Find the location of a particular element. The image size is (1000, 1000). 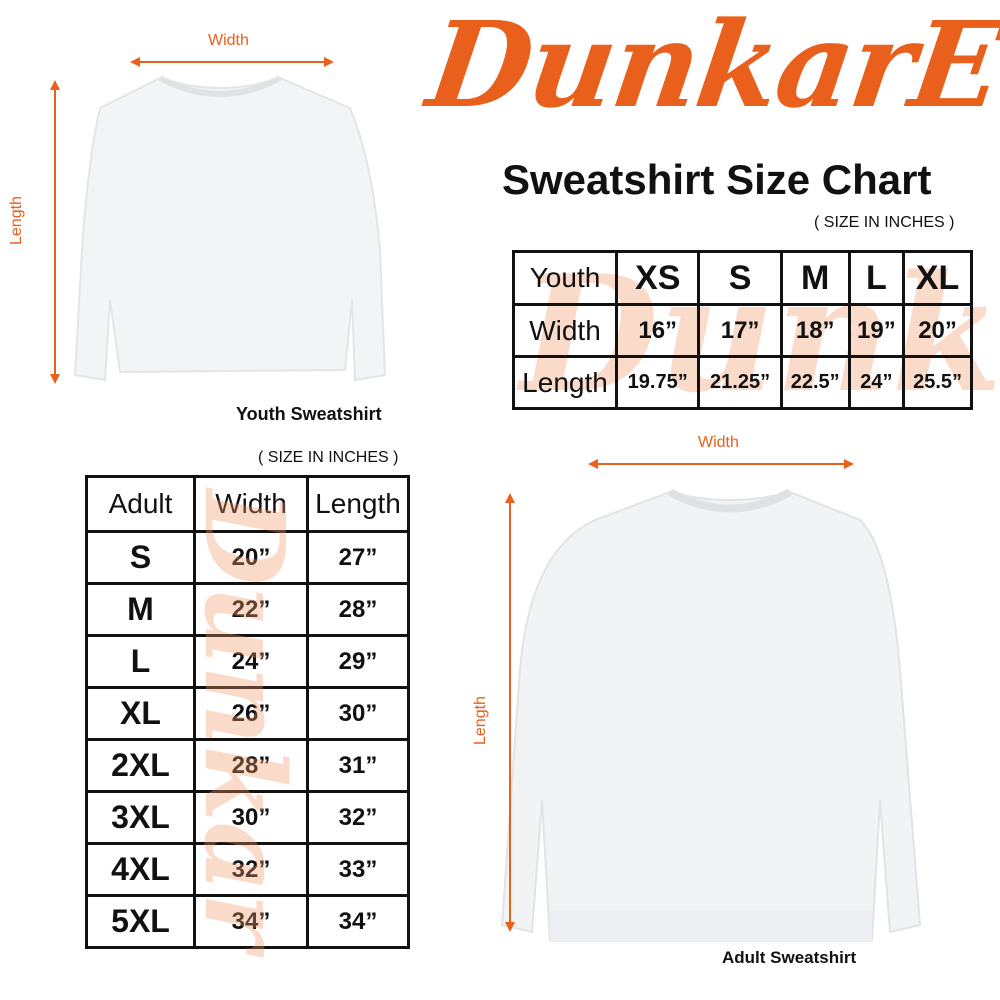

header-cell: Adult is located at coordinates (140, 504).